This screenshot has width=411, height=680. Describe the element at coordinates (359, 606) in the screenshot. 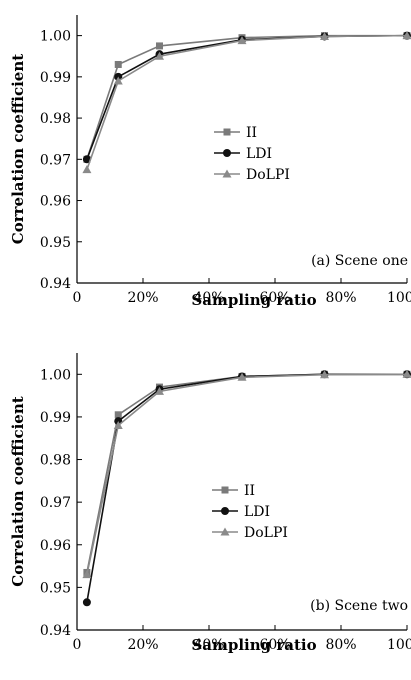

I see `panel-caption: (b) Scene two` at that location.